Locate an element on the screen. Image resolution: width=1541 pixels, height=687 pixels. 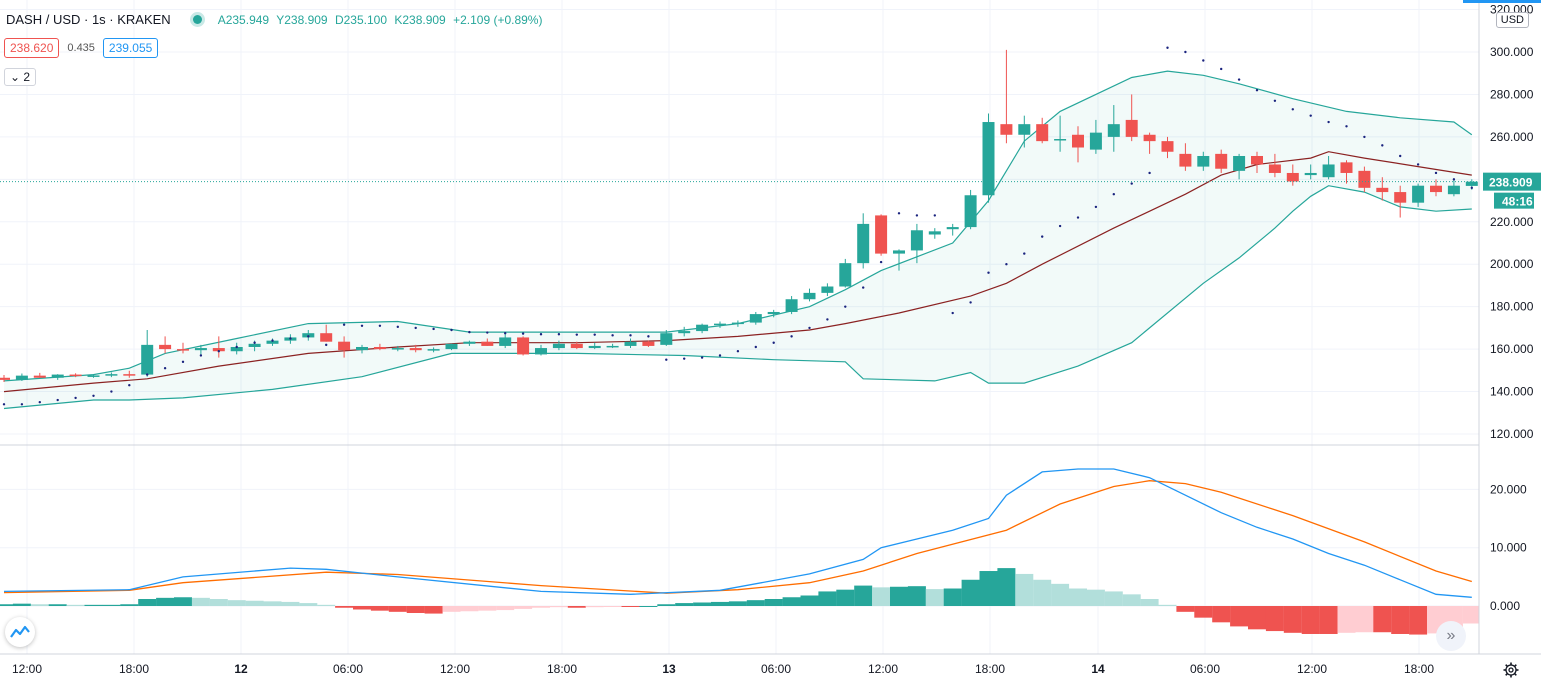
tradingview-logo-icon is located at coordinates (20, 632).